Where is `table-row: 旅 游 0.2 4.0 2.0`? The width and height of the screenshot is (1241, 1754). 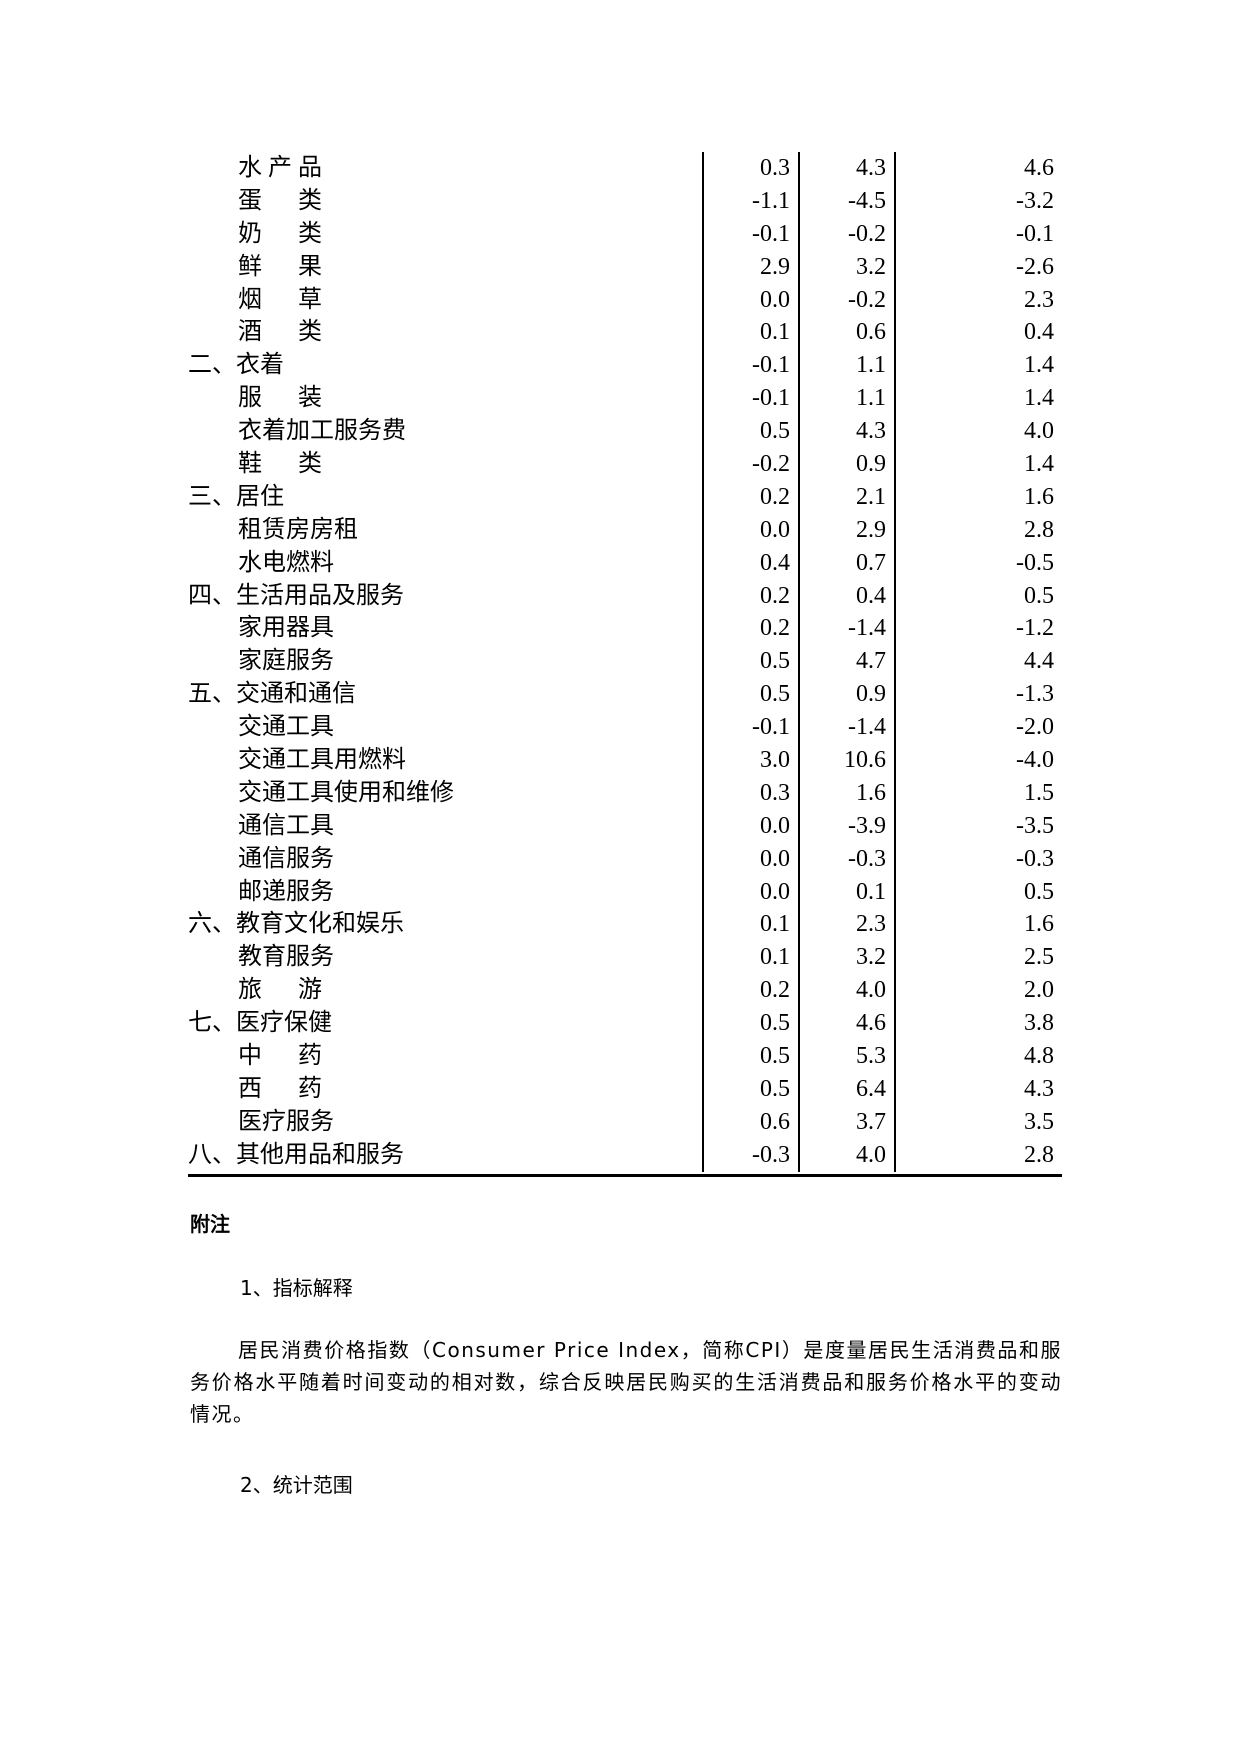
table-row: 旅 游 0.2 4.0 2.0 is located at coordinates (625, 991).